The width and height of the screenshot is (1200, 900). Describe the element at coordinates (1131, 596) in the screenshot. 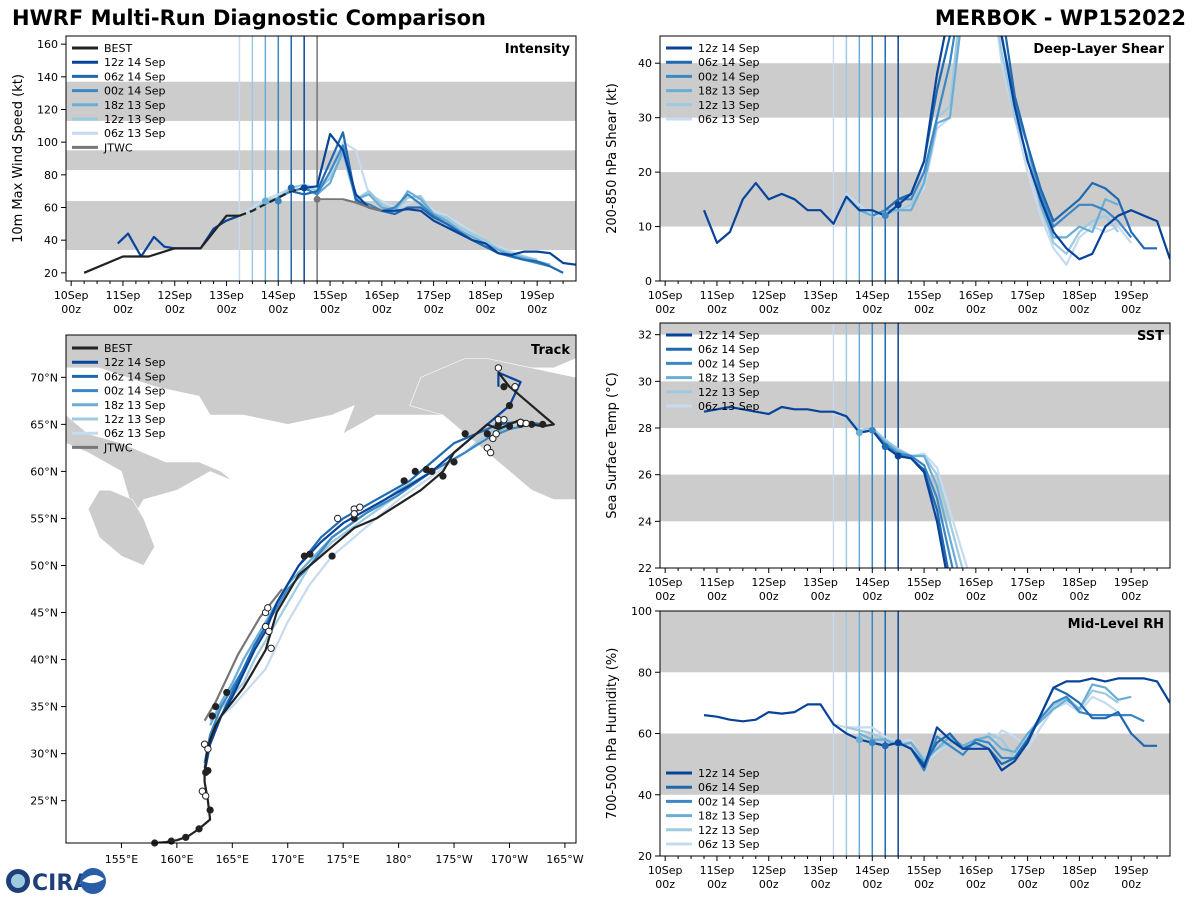

I see `sst-xtick-sublabel-9: 00z` at that location.